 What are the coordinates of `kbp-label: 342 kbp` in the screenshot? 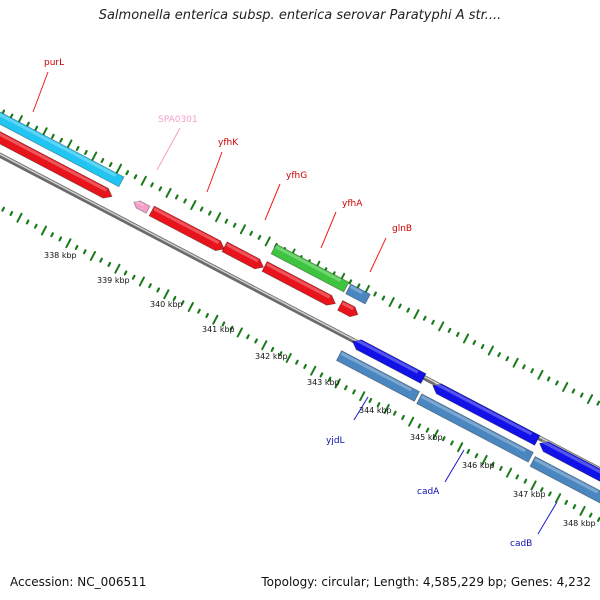 It's located at (271, 356).